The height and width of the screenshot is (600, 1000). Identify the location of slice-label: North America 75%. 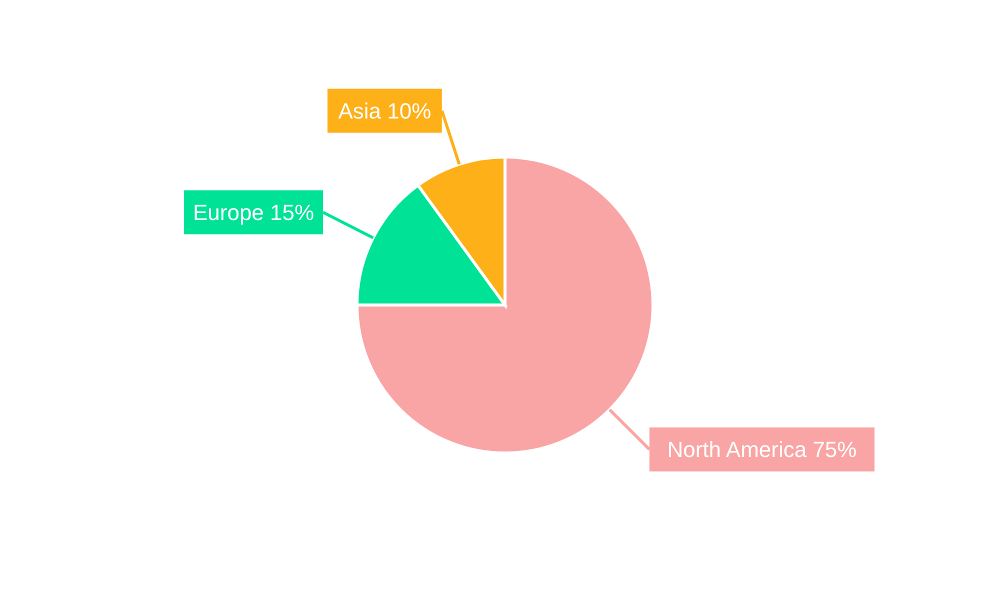
(762, 449).